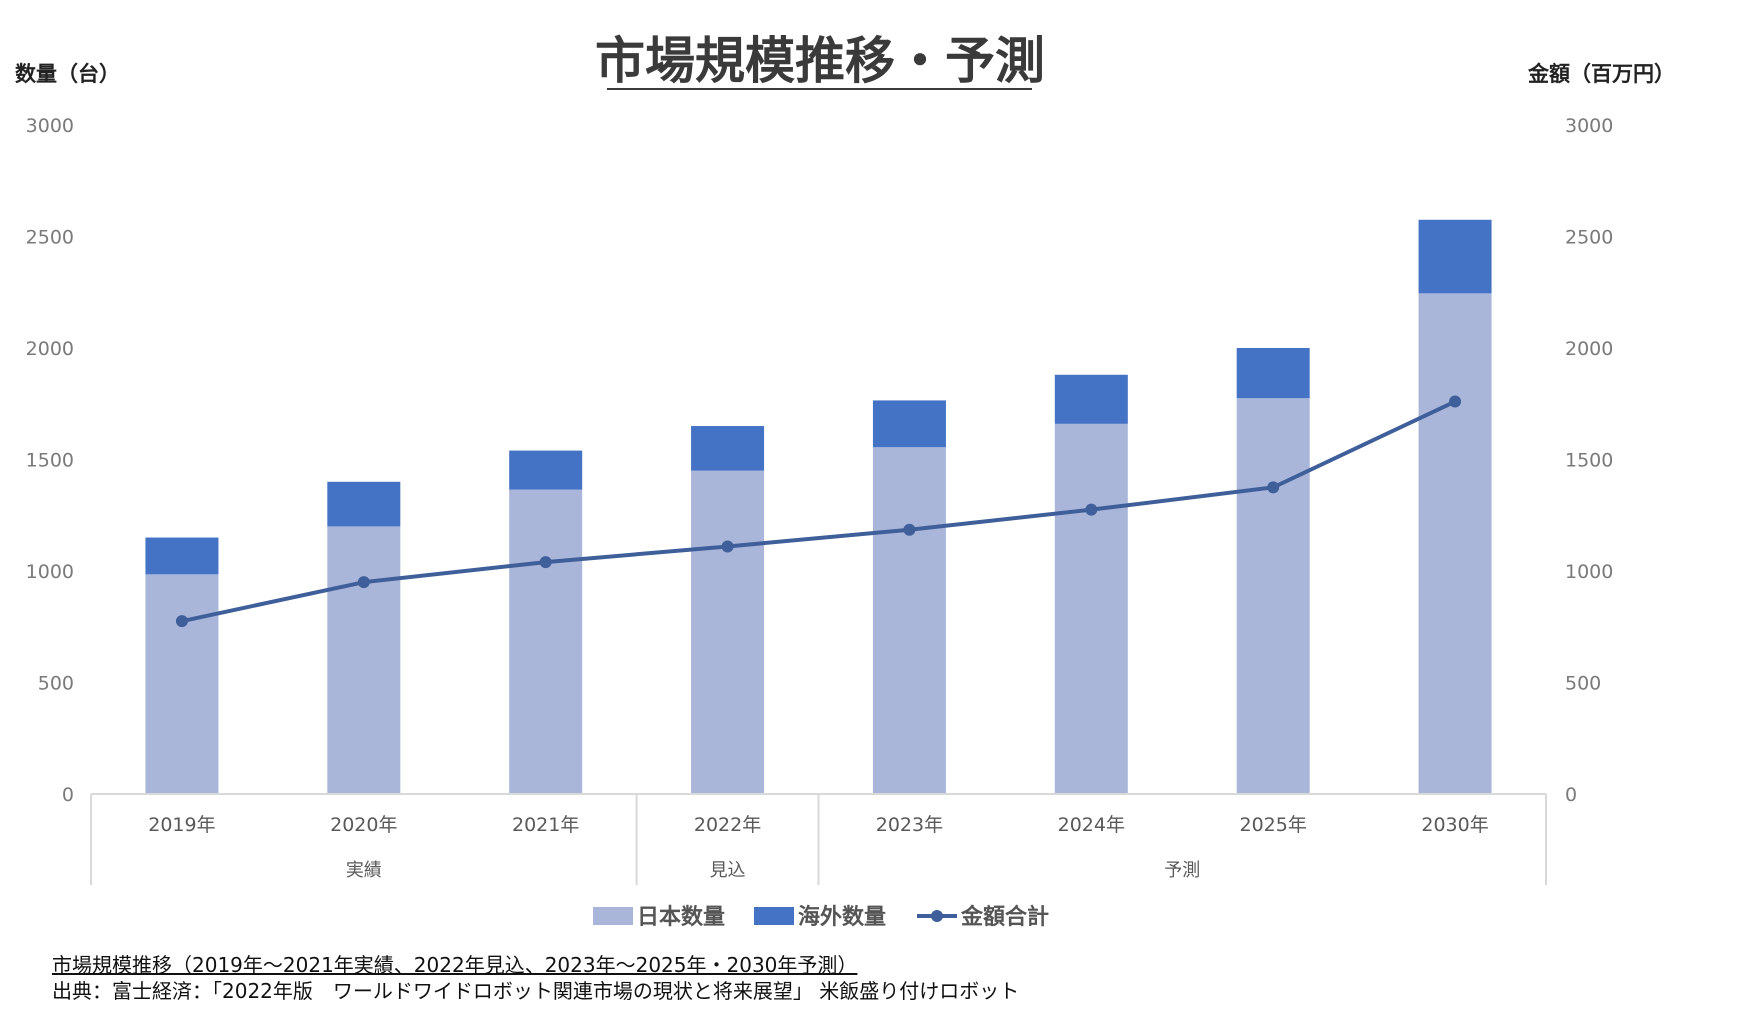 The height and width of the screenshot is (1015, 1764). I want to click on legend-label-2: 金額合計, so click(1004, 917).